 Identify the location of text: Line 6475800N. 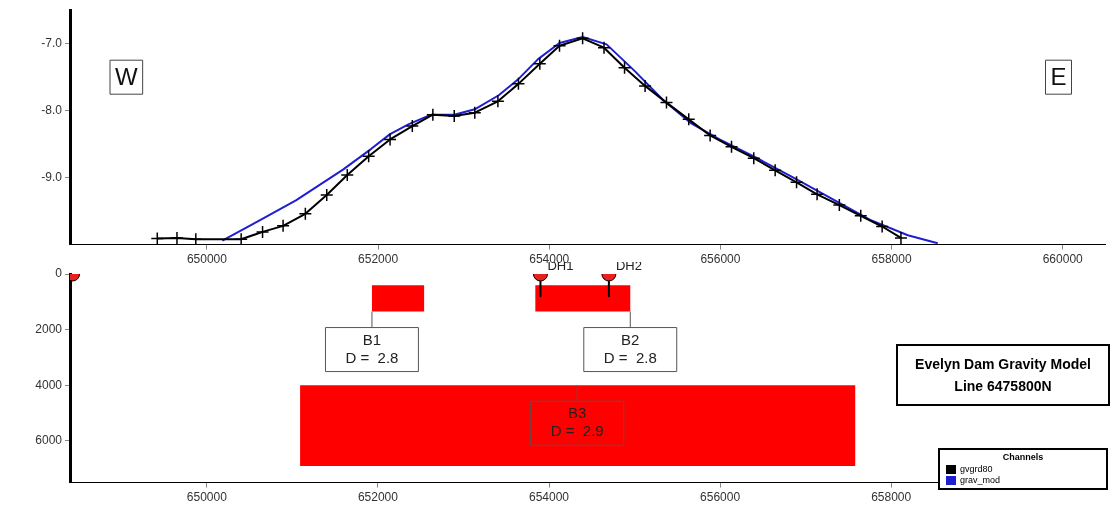
(1003, 386).